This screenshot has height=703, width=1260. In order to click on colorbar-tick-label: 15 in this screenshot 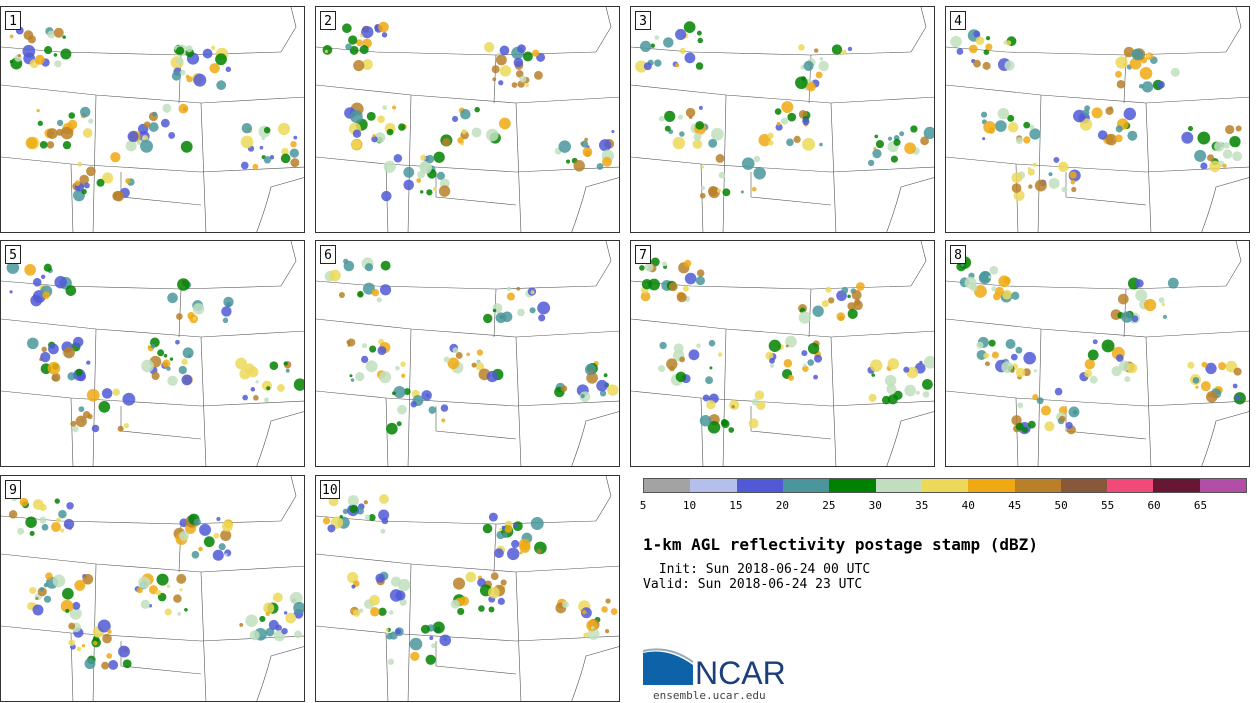, I will do `click(736, 505)`.